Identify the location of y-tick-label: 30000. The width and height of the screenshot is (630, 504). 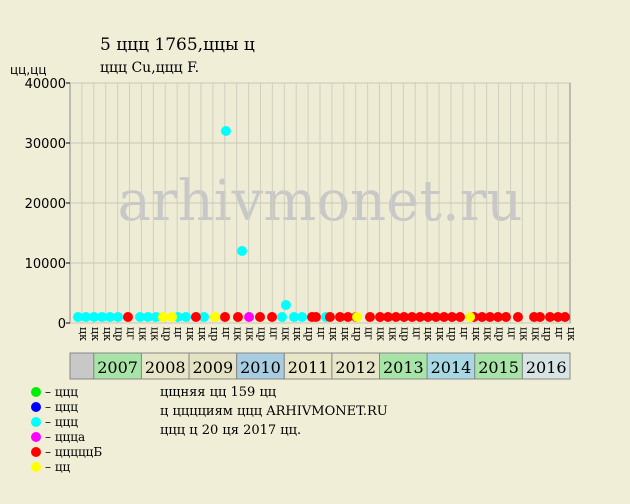
(45, 144).